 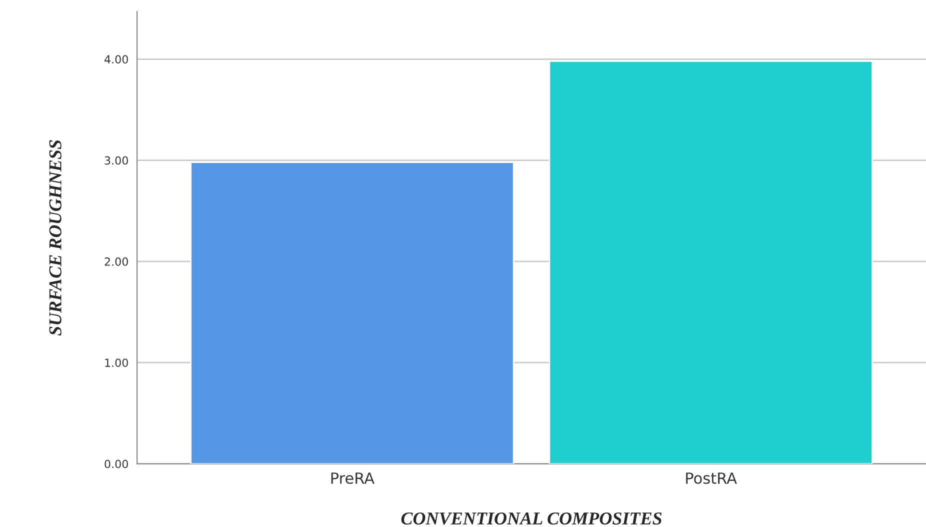 I want to click on y-tick-label: 1.00, so click(x=116, y=362).